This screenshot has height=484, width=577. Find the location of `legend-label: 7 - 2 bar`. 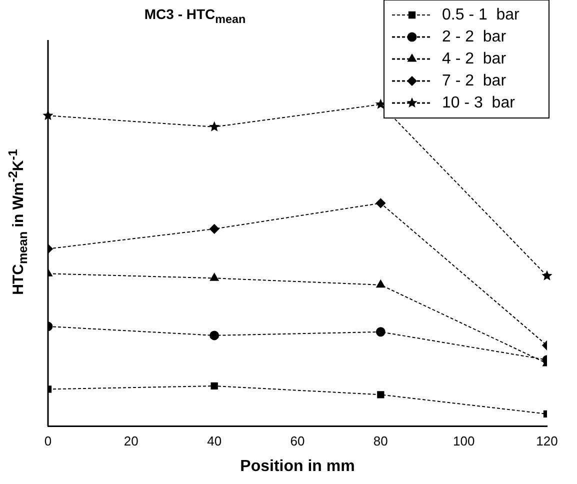

legend-label: 7 - 2 bar is located at coordinates (474, 81).